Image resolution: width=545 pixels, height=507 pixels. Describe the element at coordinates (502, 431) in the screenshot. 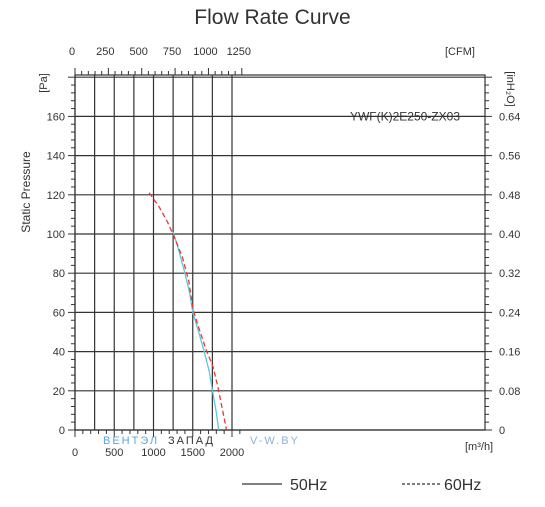

I see `right-tick-label: 0` at that location.